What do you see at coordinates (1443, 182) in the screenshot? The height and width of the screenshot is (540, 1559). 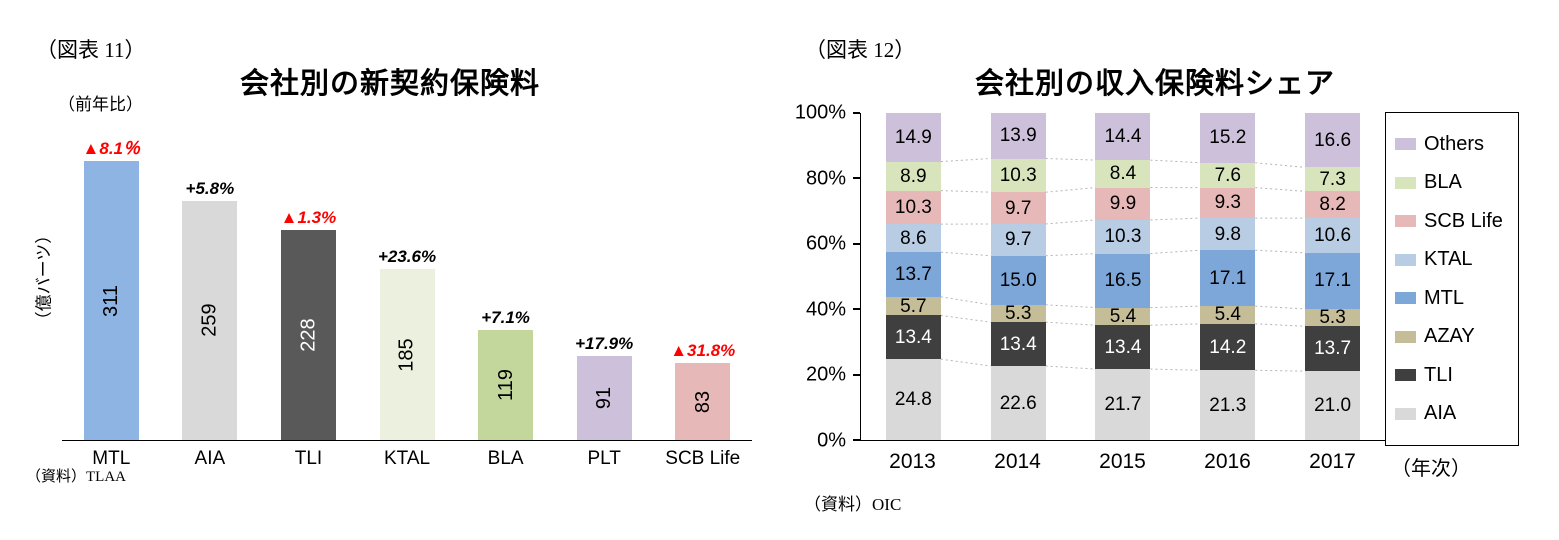 I see `legend-label: BLA` at bounding box center [1443, 182].